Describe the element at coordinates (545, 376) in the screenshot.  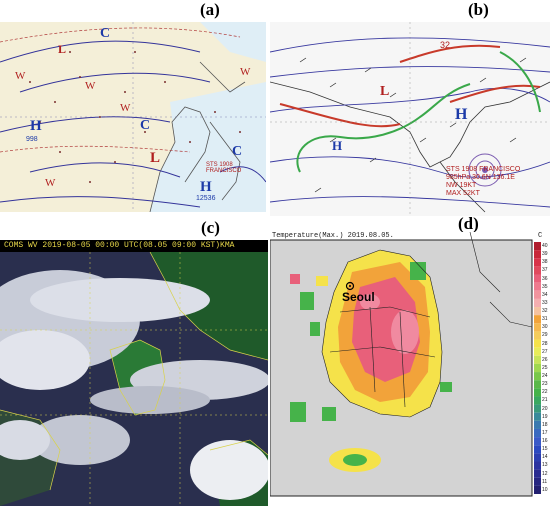
I see `scale-tick-label: 24` at that location.